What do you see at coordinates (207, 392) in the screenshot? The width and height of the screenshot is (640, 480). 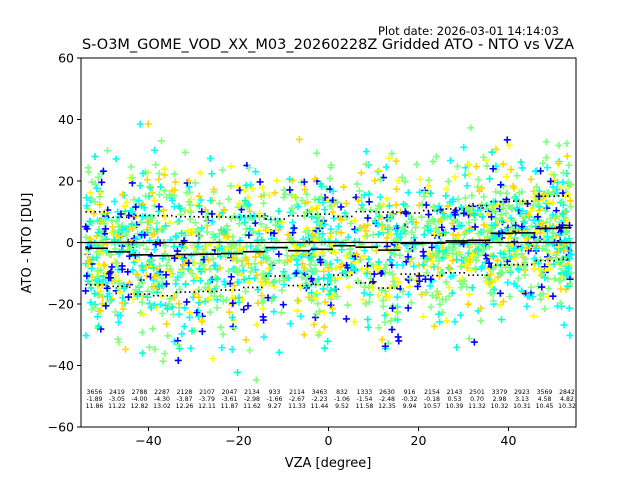 I see `bin-count-label: 2107` at bounding box center [207, 392].